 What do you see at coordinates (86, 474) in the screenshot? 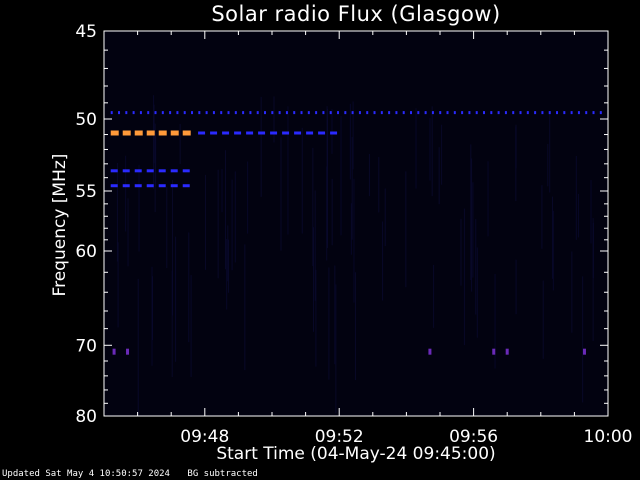
I see `updated-timestamp: Updated Sat May 4 10:50:57 2024` at bounding box center [86, 474].